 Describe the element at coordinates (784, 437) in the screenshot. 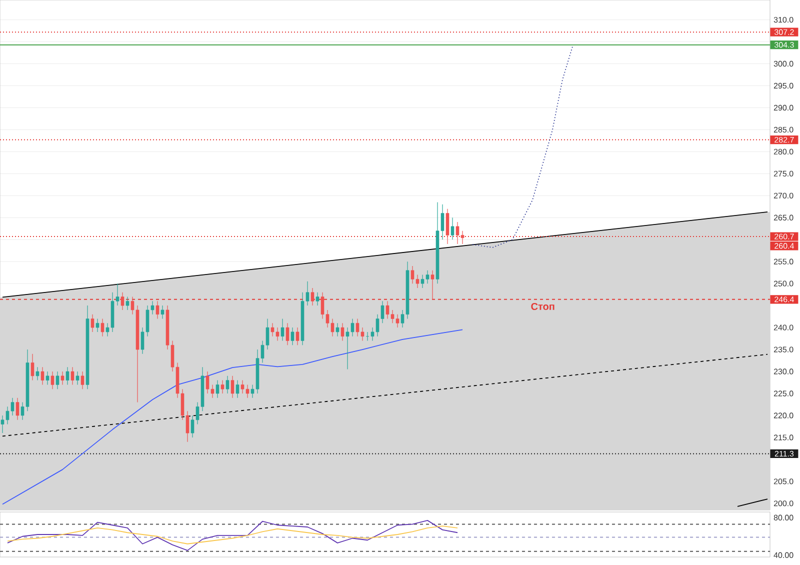

I see `y-tick-label: 215.0` at that location.